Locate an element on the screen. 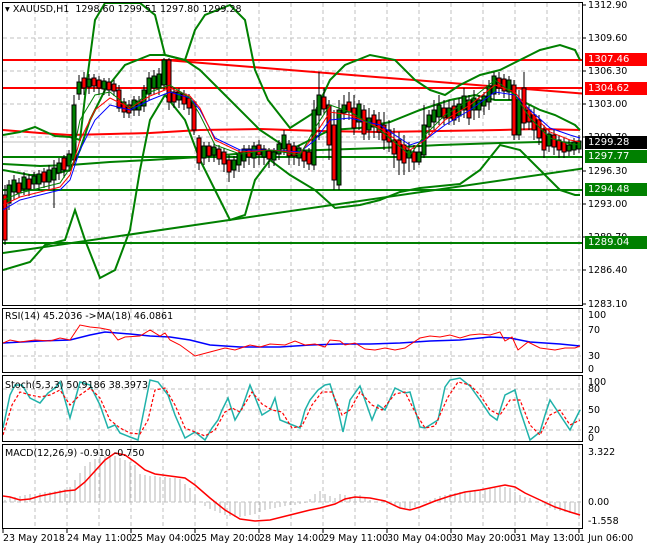 The image size is (650, 550). price-tick: 1306.30 is located at coordinates (608, 71).